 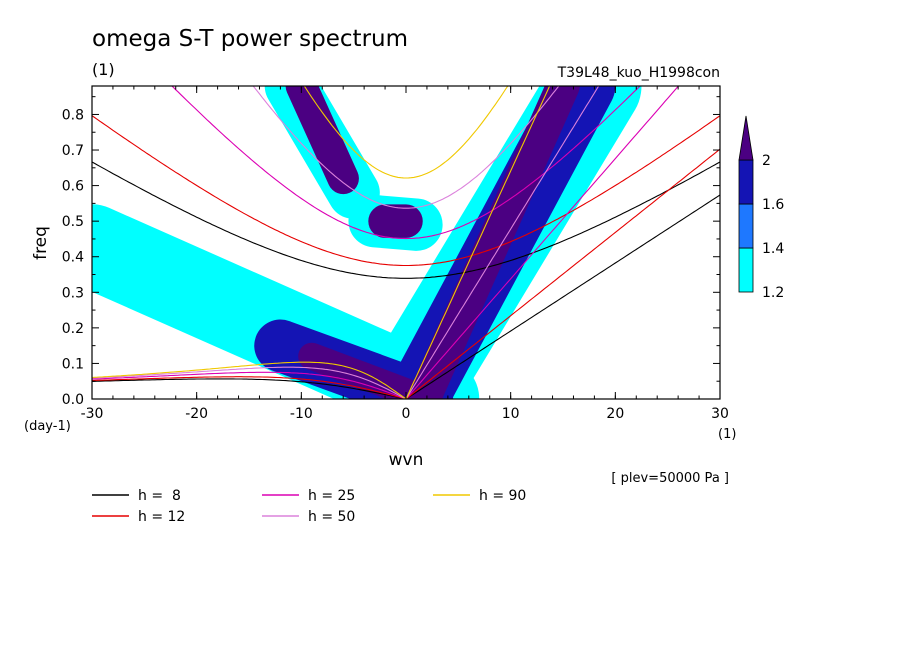 I want to click on y-tick-label: 0.7, so click(x=73, y=151).